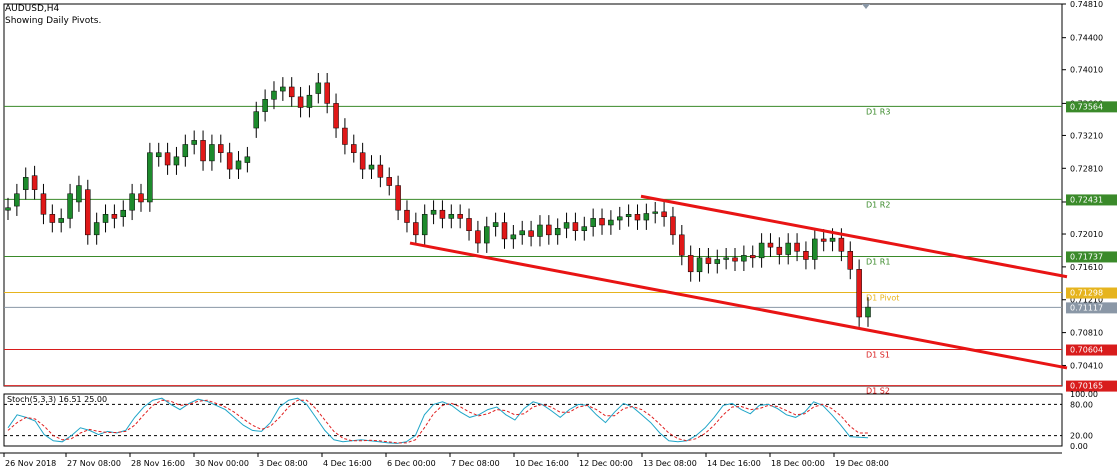  Describe the element at coordinates (734, 463) in the screenshot. I see `time-tick-label: 14 Dec 16:00` at that location.